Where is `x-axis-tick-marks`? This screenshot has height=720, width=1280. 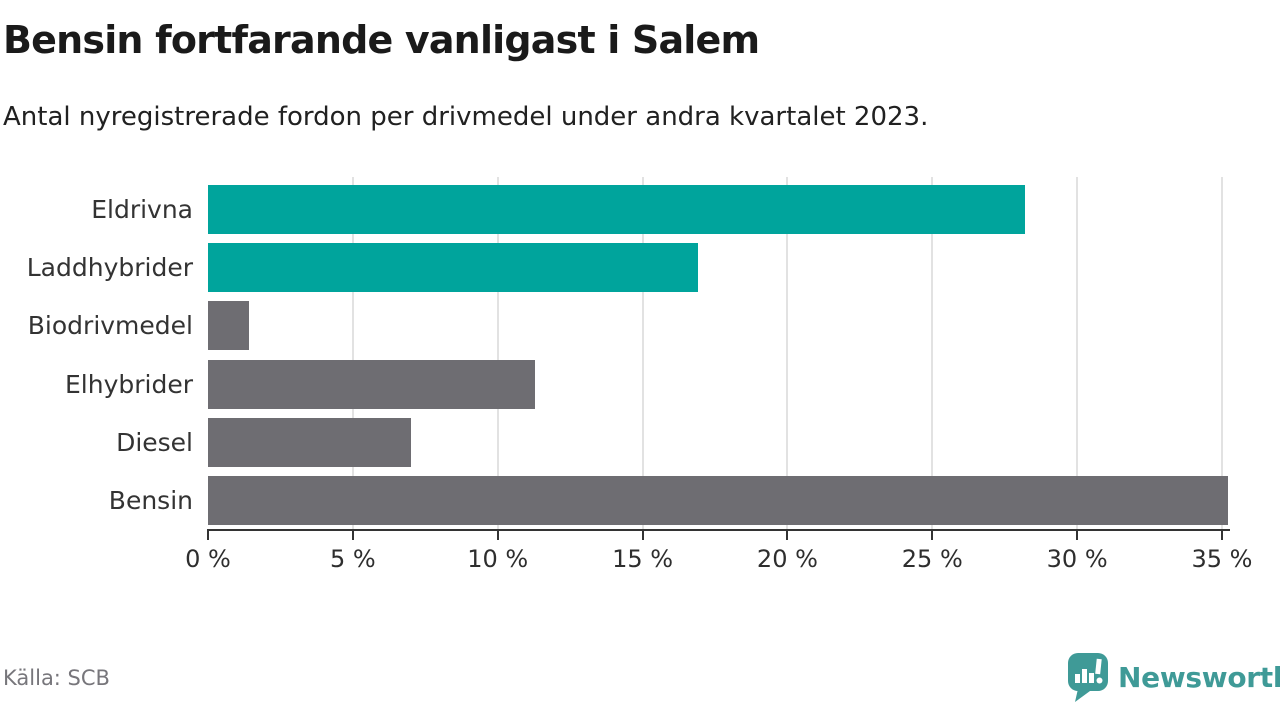 x-axis-tick-marks is located at coordinates (715, 536).